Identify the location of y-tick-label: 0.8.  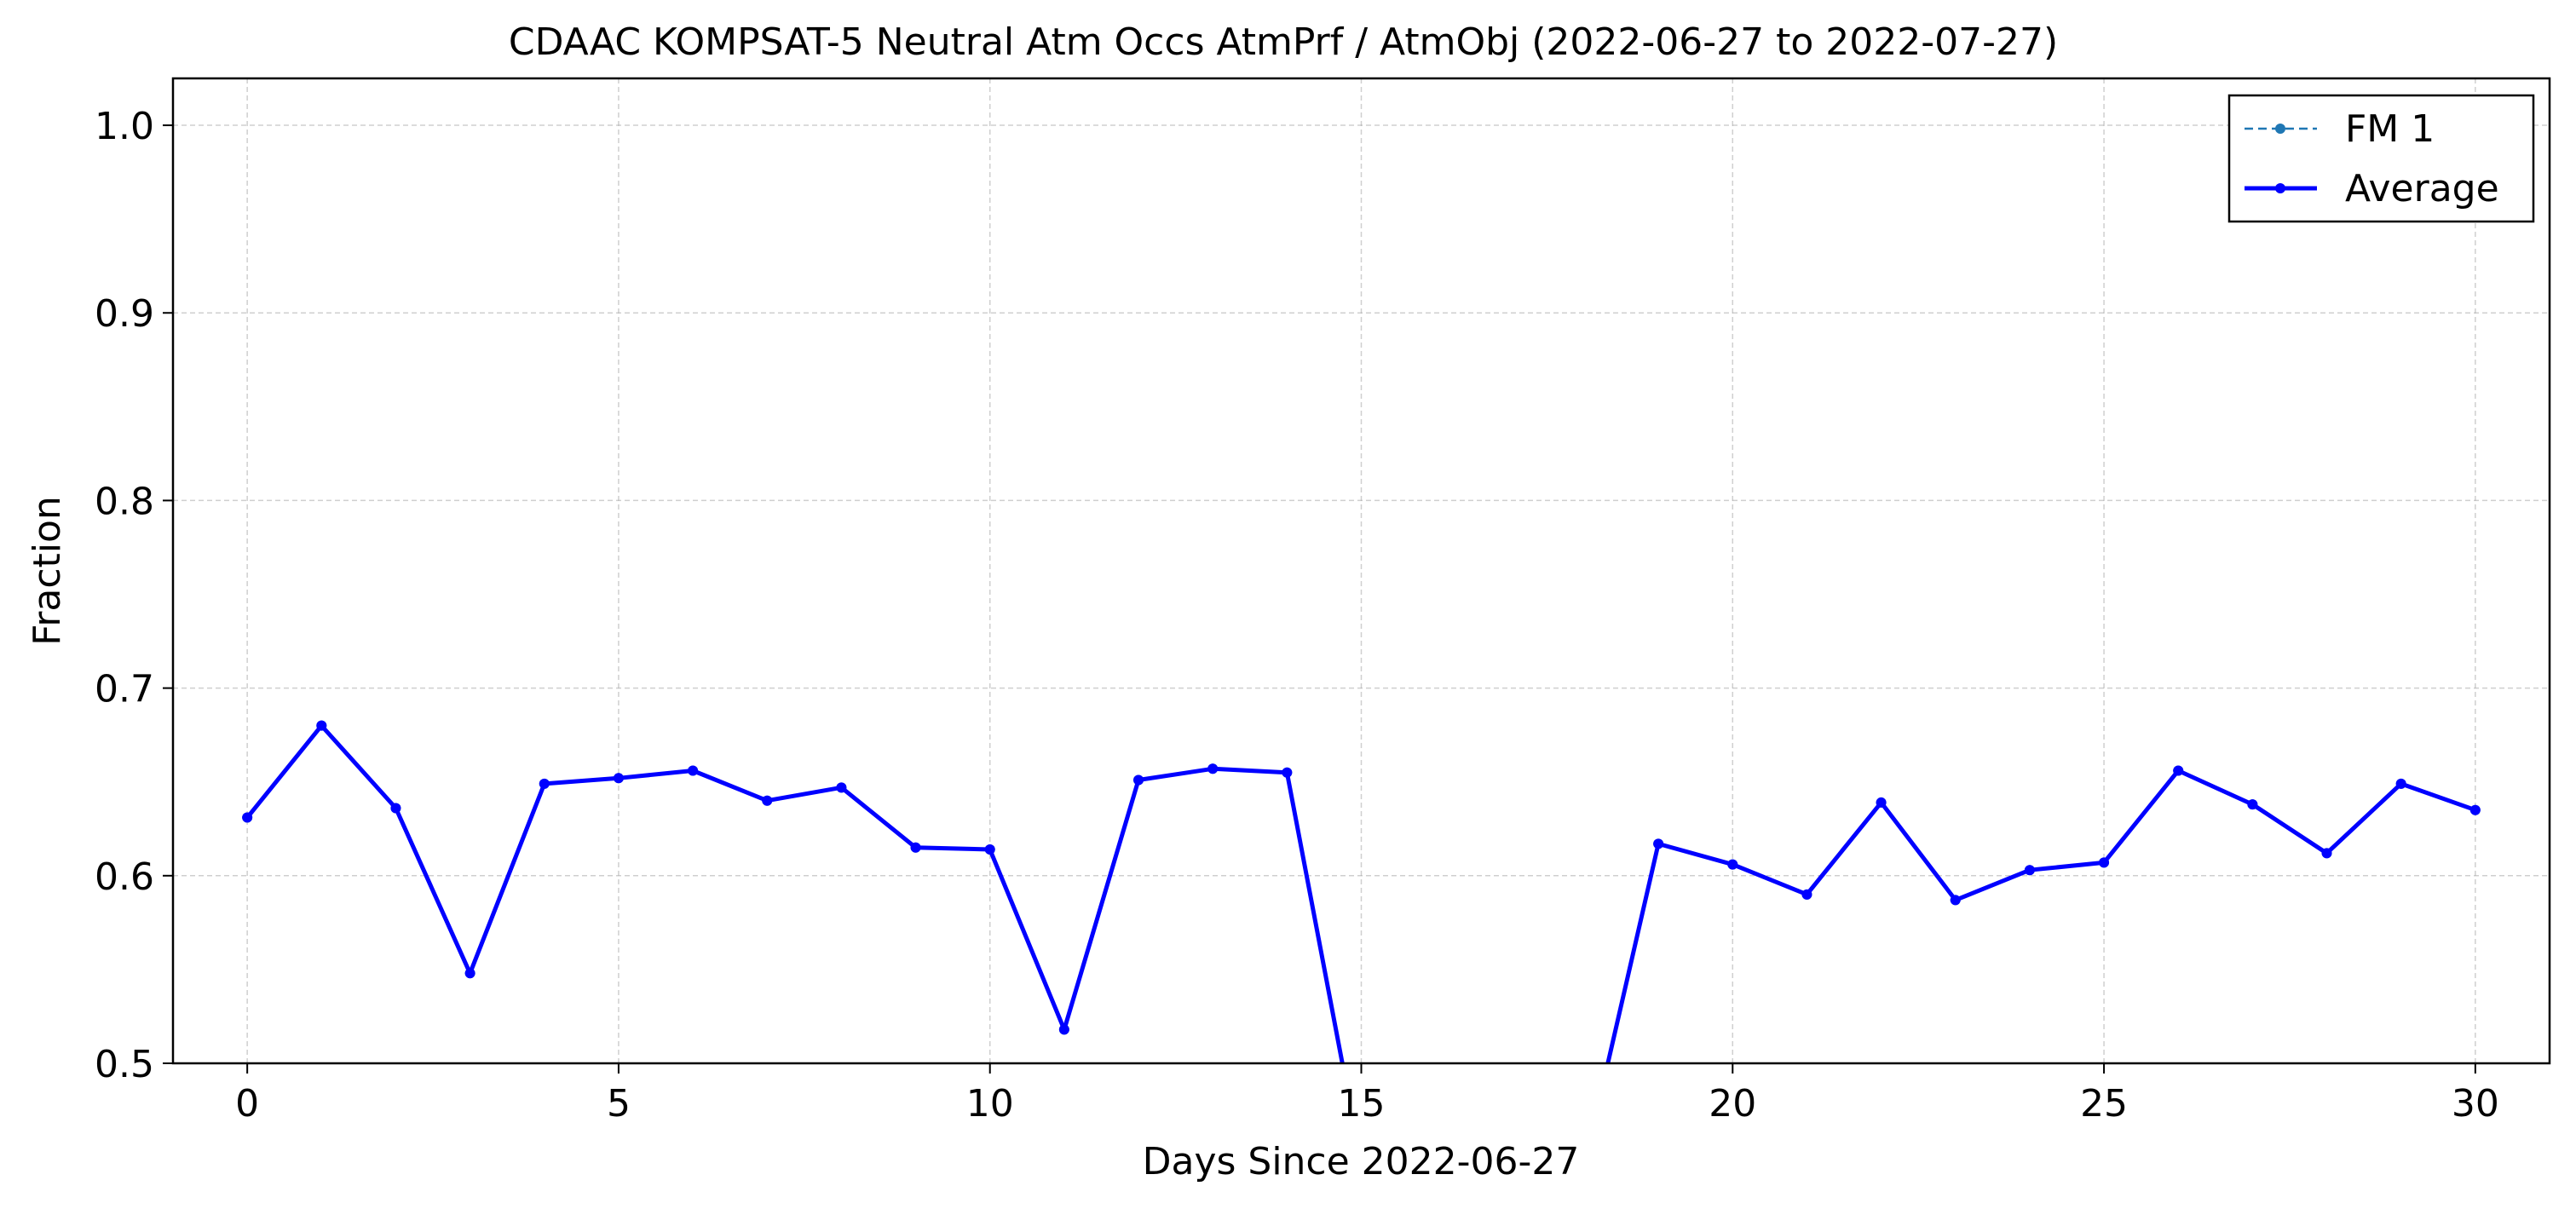
(124, 501).